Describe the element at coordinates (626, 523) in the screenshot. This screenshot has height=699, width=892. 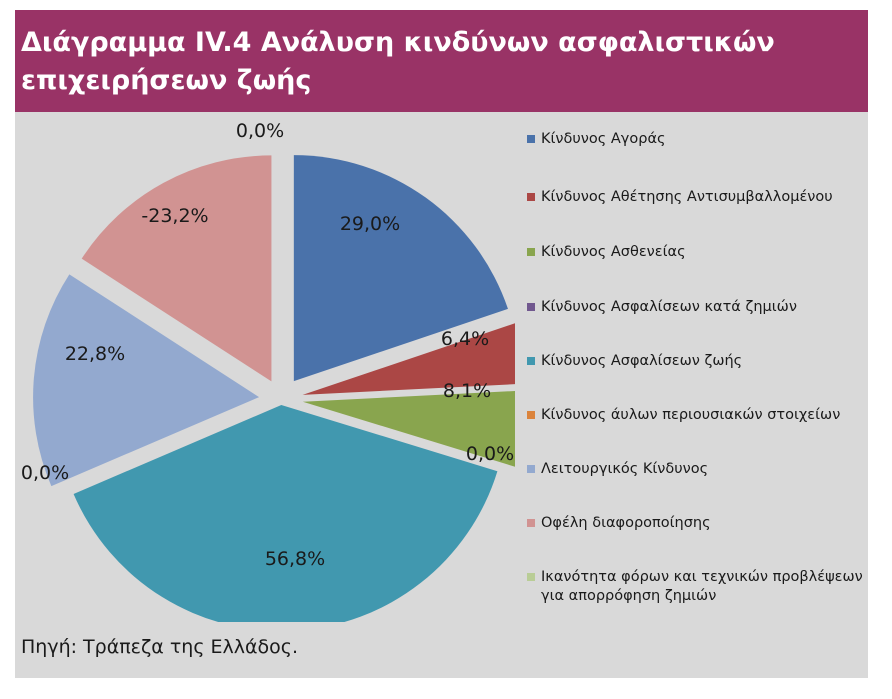
I see `legend-label: Οφέλη διαφοροποίησης` at that location.